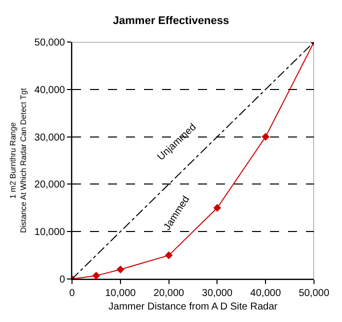 The height and width of the screenshot is (322, 342). Describe the element at coordinates (314, 293) in the screenshot. I see `x-tick-label: 50,000` at that location.